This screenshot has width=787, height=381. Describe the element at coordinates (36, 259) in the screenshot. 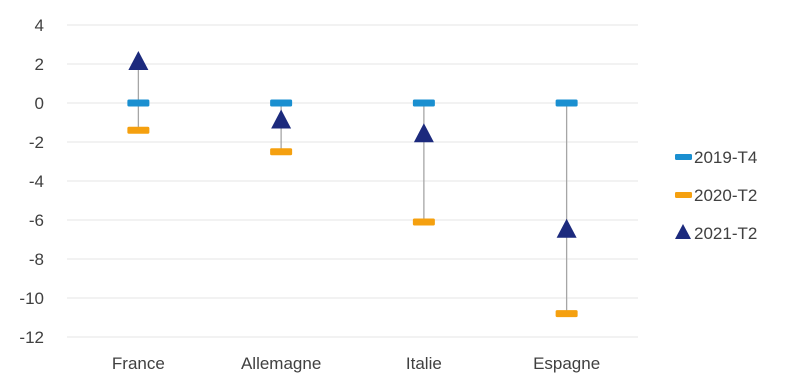

I see `y-tick-label: -8` at that location.